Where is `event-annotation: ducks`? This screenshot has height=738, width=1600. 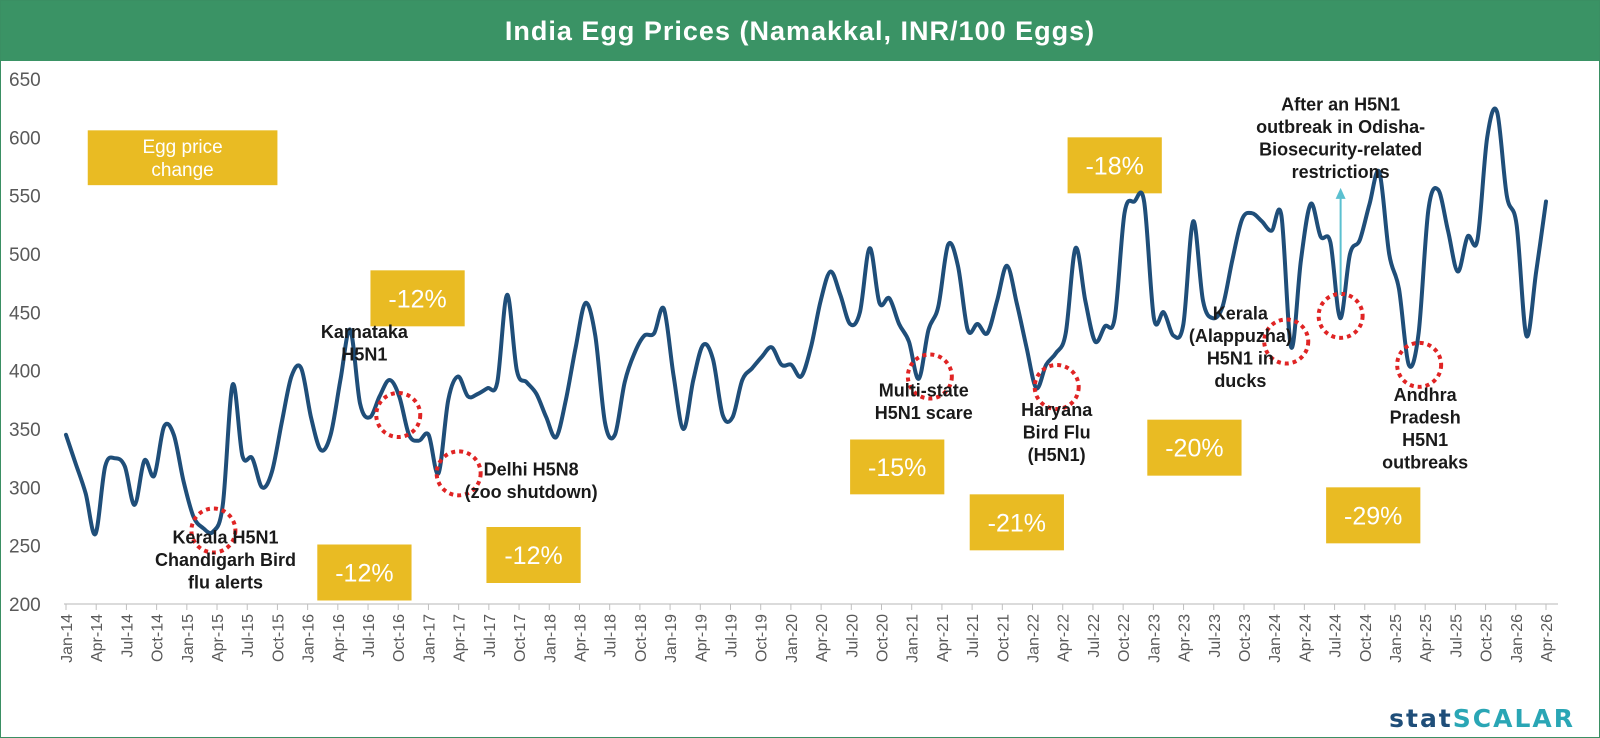 event-annotation: ducks is located at coordinates (1240, 381).